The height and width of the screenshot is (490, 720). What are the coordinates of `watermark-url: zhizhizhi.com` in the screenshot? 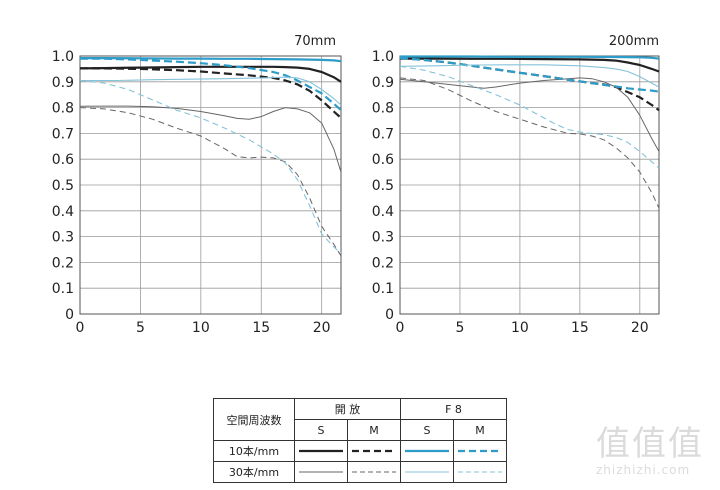 It's located at (643, 470).